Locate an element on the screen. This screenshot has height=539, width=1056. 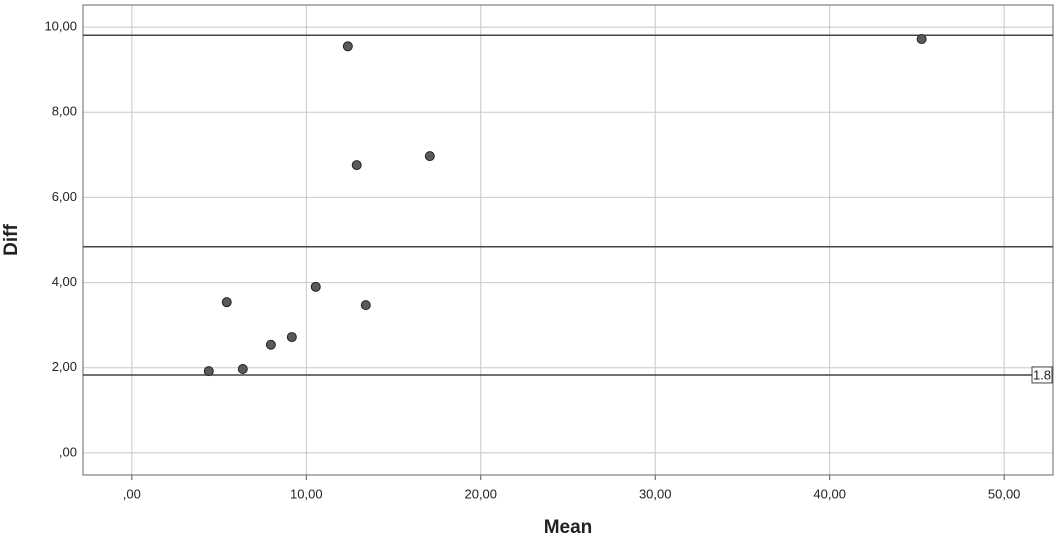
x-tick-label: ,00 is located at coordinates (132, 493).